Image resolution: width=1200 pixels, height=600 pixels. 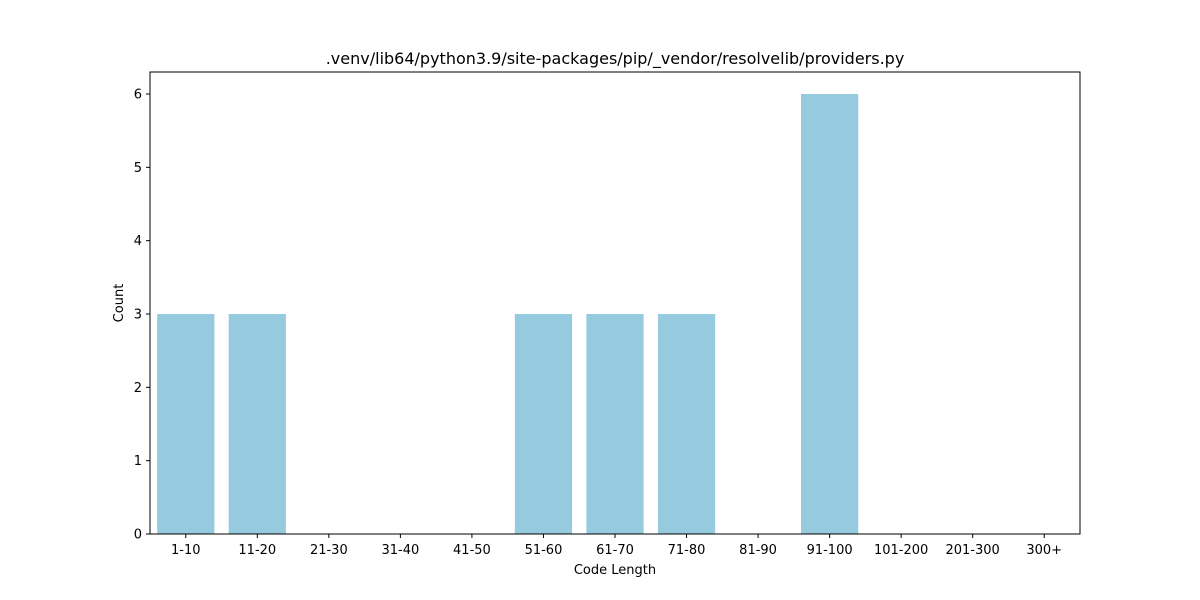 What do you see at coordinates (138, 95) in the screenshot?
I see `y-tick-label: 6` at bounding box center [138, 95].